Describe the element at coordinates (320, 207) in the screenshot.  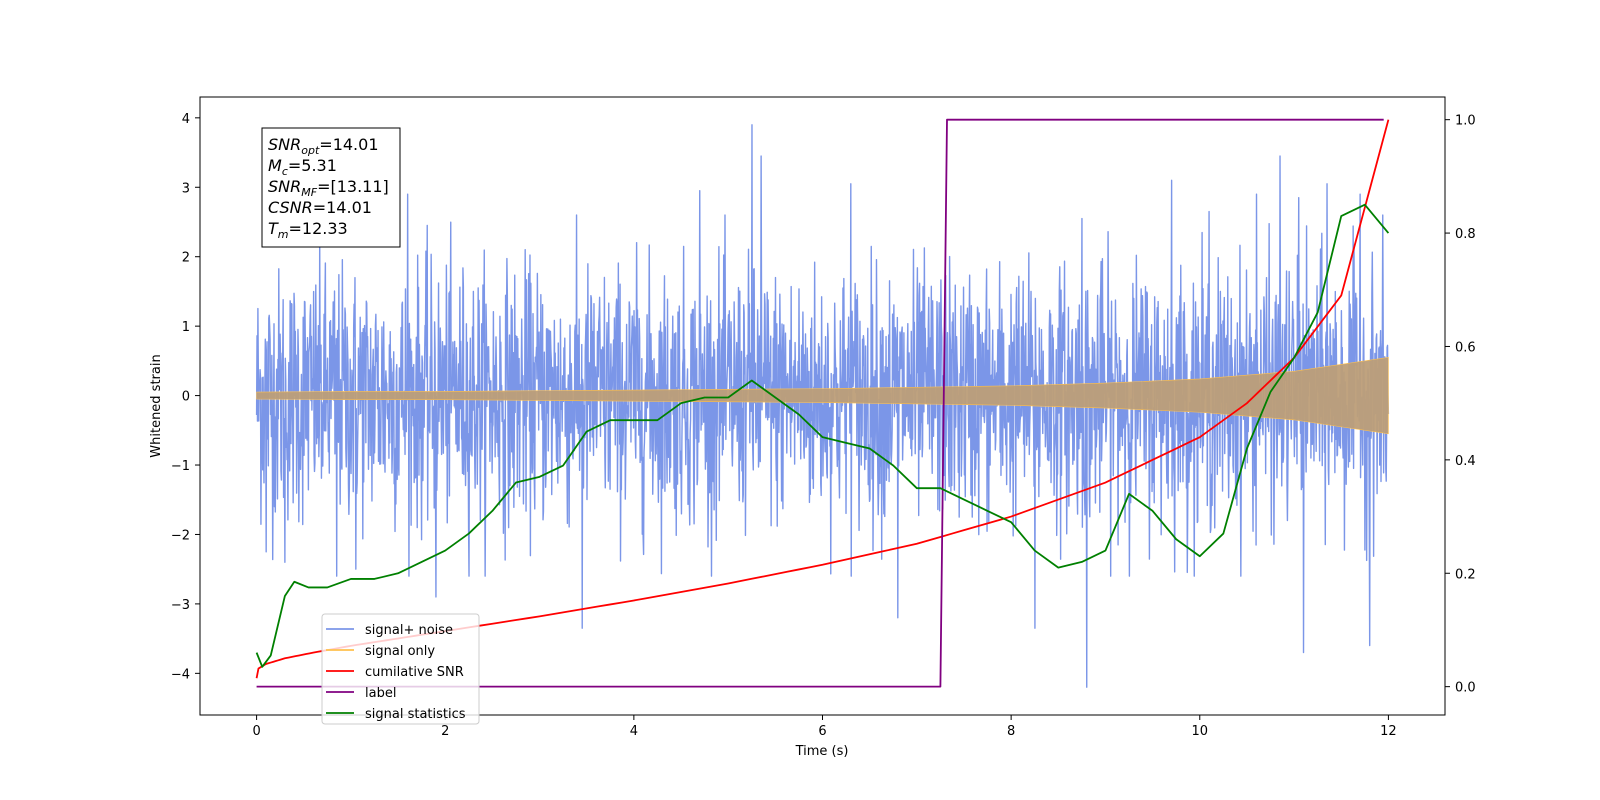
I see `info-line: CSNR=14.01` at that location.